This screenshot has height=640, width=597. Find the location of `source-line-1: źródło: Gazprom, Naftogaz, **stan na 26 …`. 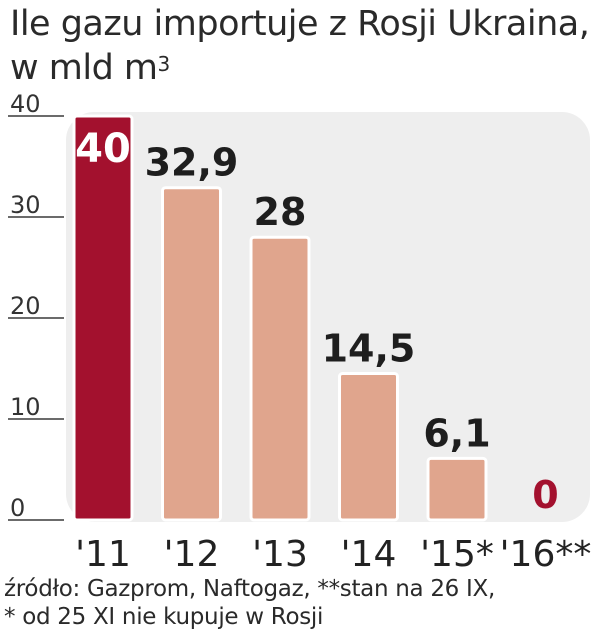

source-line-1: źródło: Gazprom, Naftogaz, **stan na 26 … is located at coordinates (249, 589).